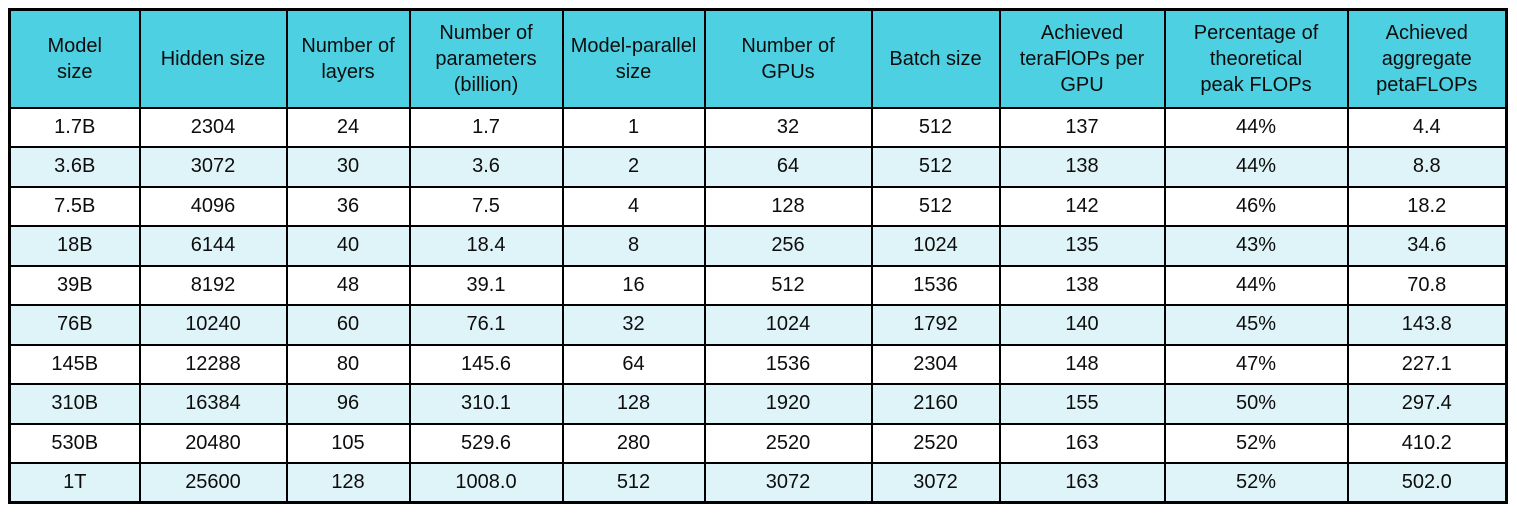  What do you see at coordinates (1082, 325) in the screenshot?
I see `table-cell: 140` at bounding box center [1082, 325].